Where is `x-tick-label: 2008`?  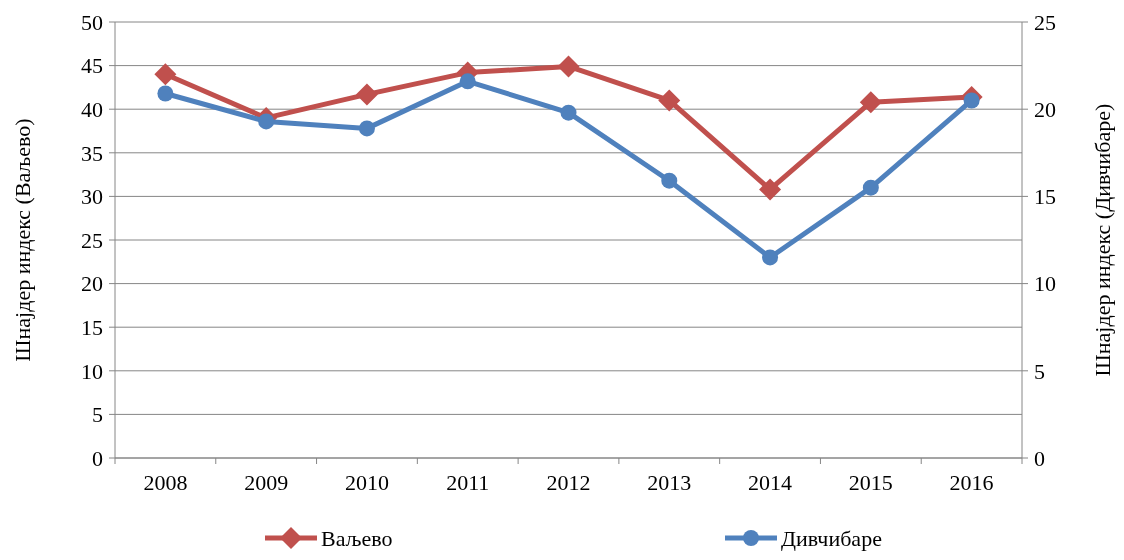 x-tick-label: 2008 is located at coordinates (165, 482).